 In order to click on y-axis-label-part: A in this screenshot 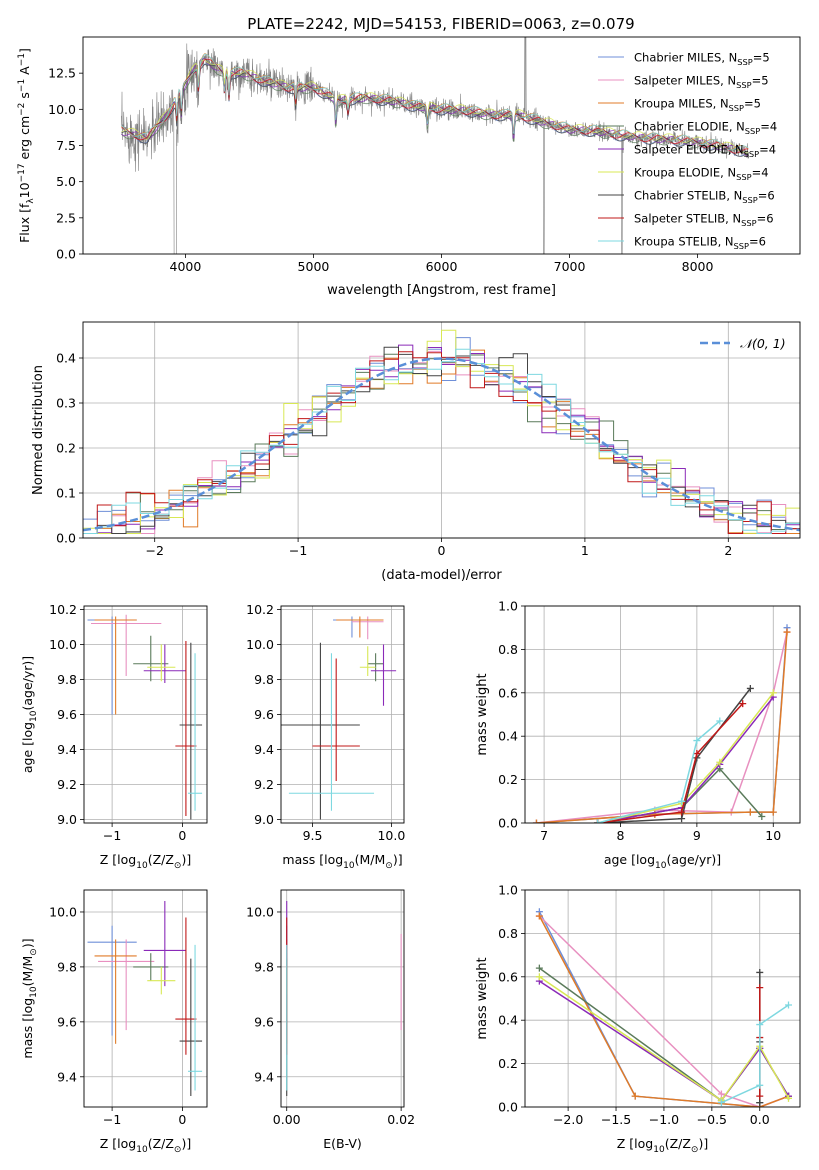, I will do `click(24, 72)`.